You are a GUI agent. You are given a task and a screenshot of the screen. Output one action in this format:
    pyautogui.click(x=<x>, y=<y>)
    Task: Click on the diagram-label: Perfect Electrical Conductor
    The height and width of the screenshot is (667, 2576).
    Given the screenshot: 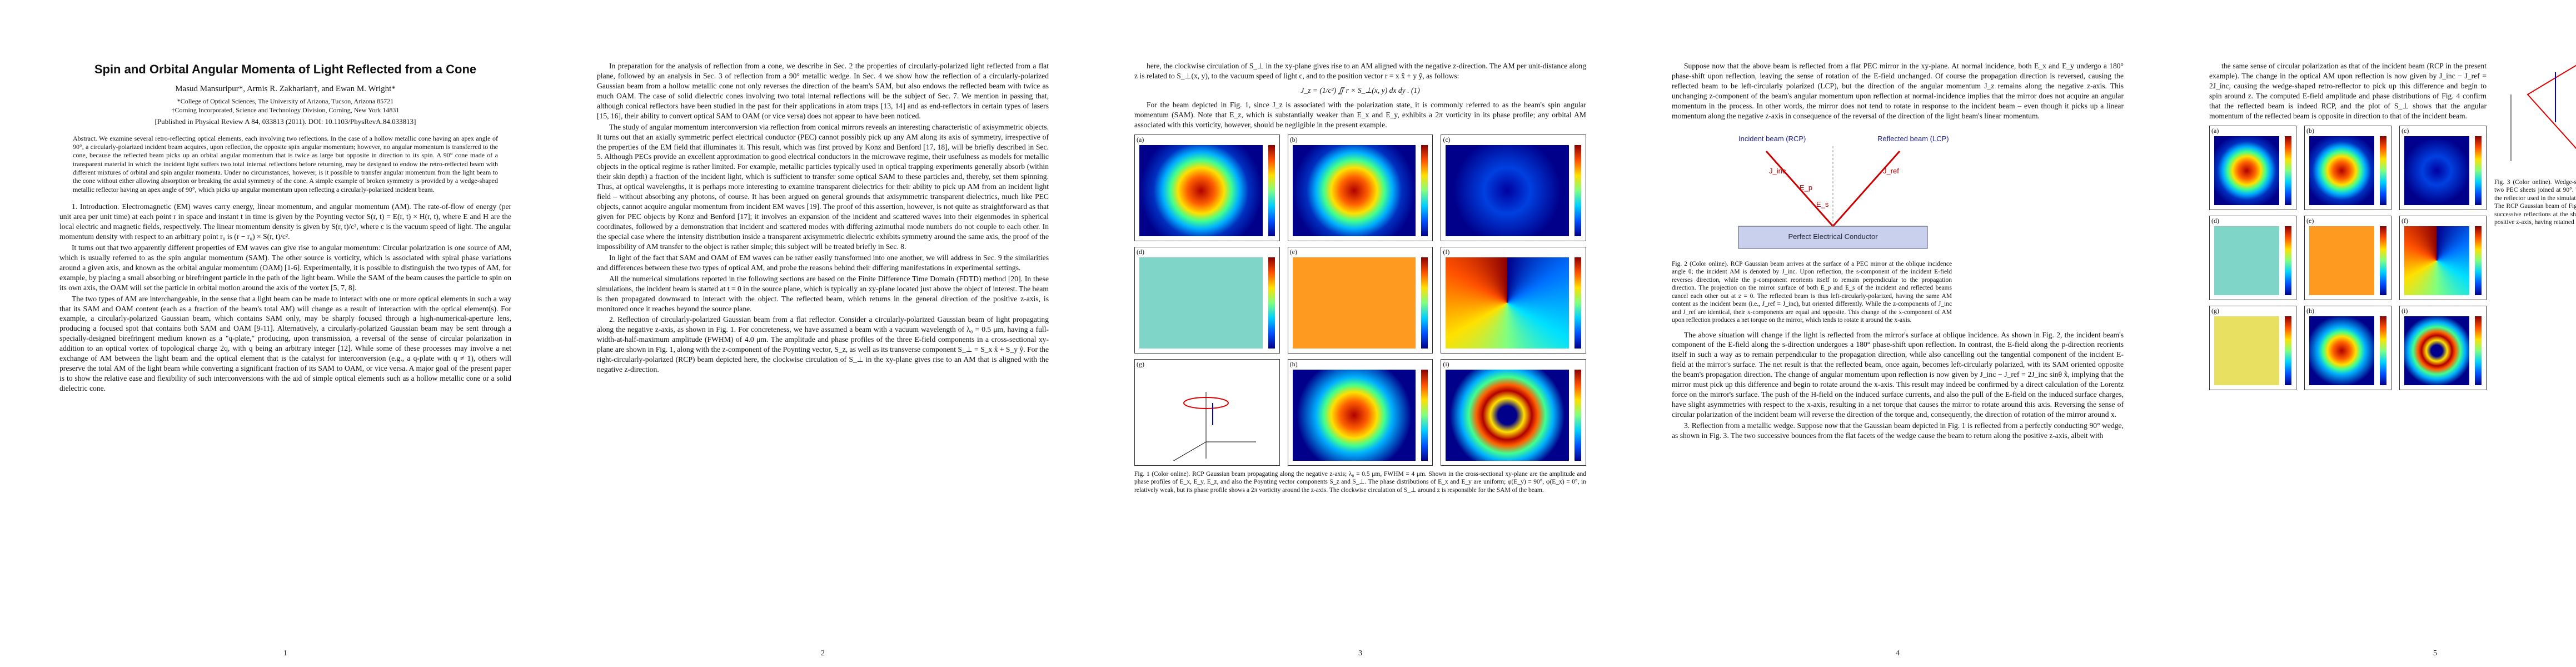 What is the action you would take?
    pyautogui.click(x=1833, y=236)
    